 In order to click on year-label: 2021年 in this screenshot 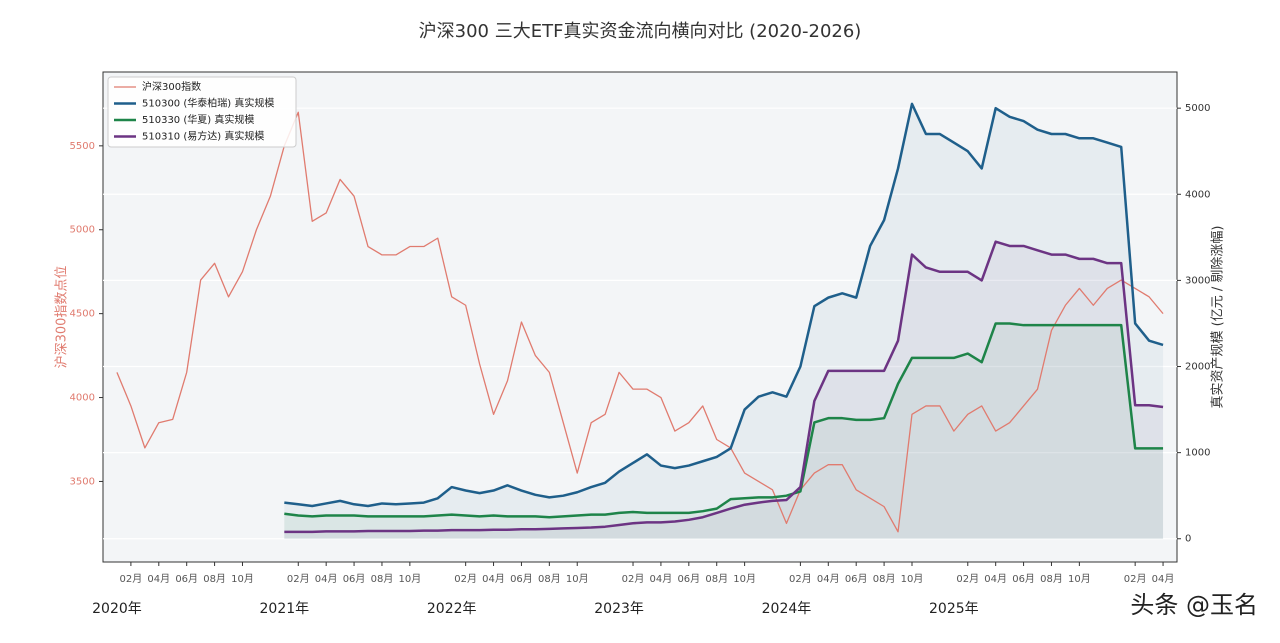, I will do `click(285, 609)`.